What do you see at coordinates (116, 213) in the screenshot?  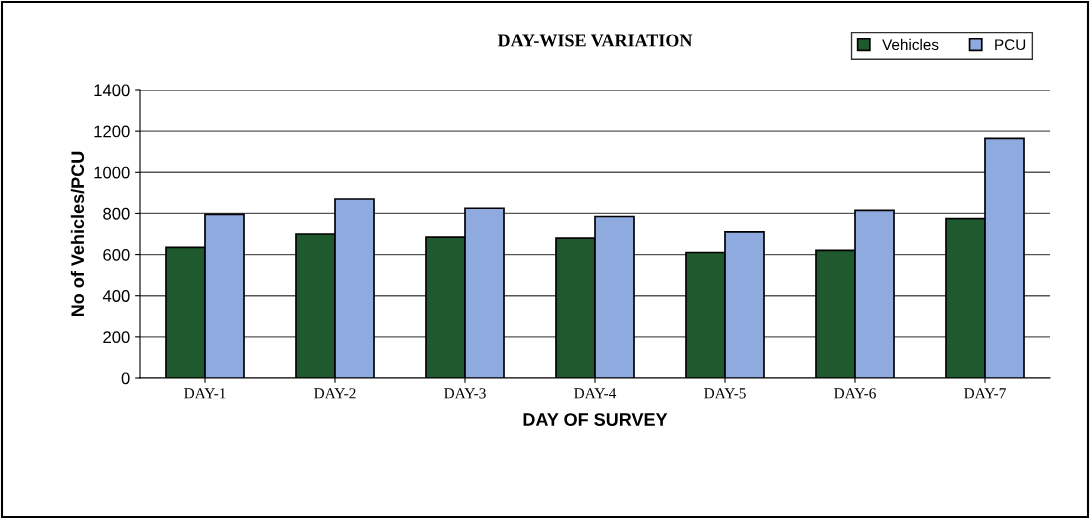 I see `y-tick-label: 800` at bounding box center [116, 213].